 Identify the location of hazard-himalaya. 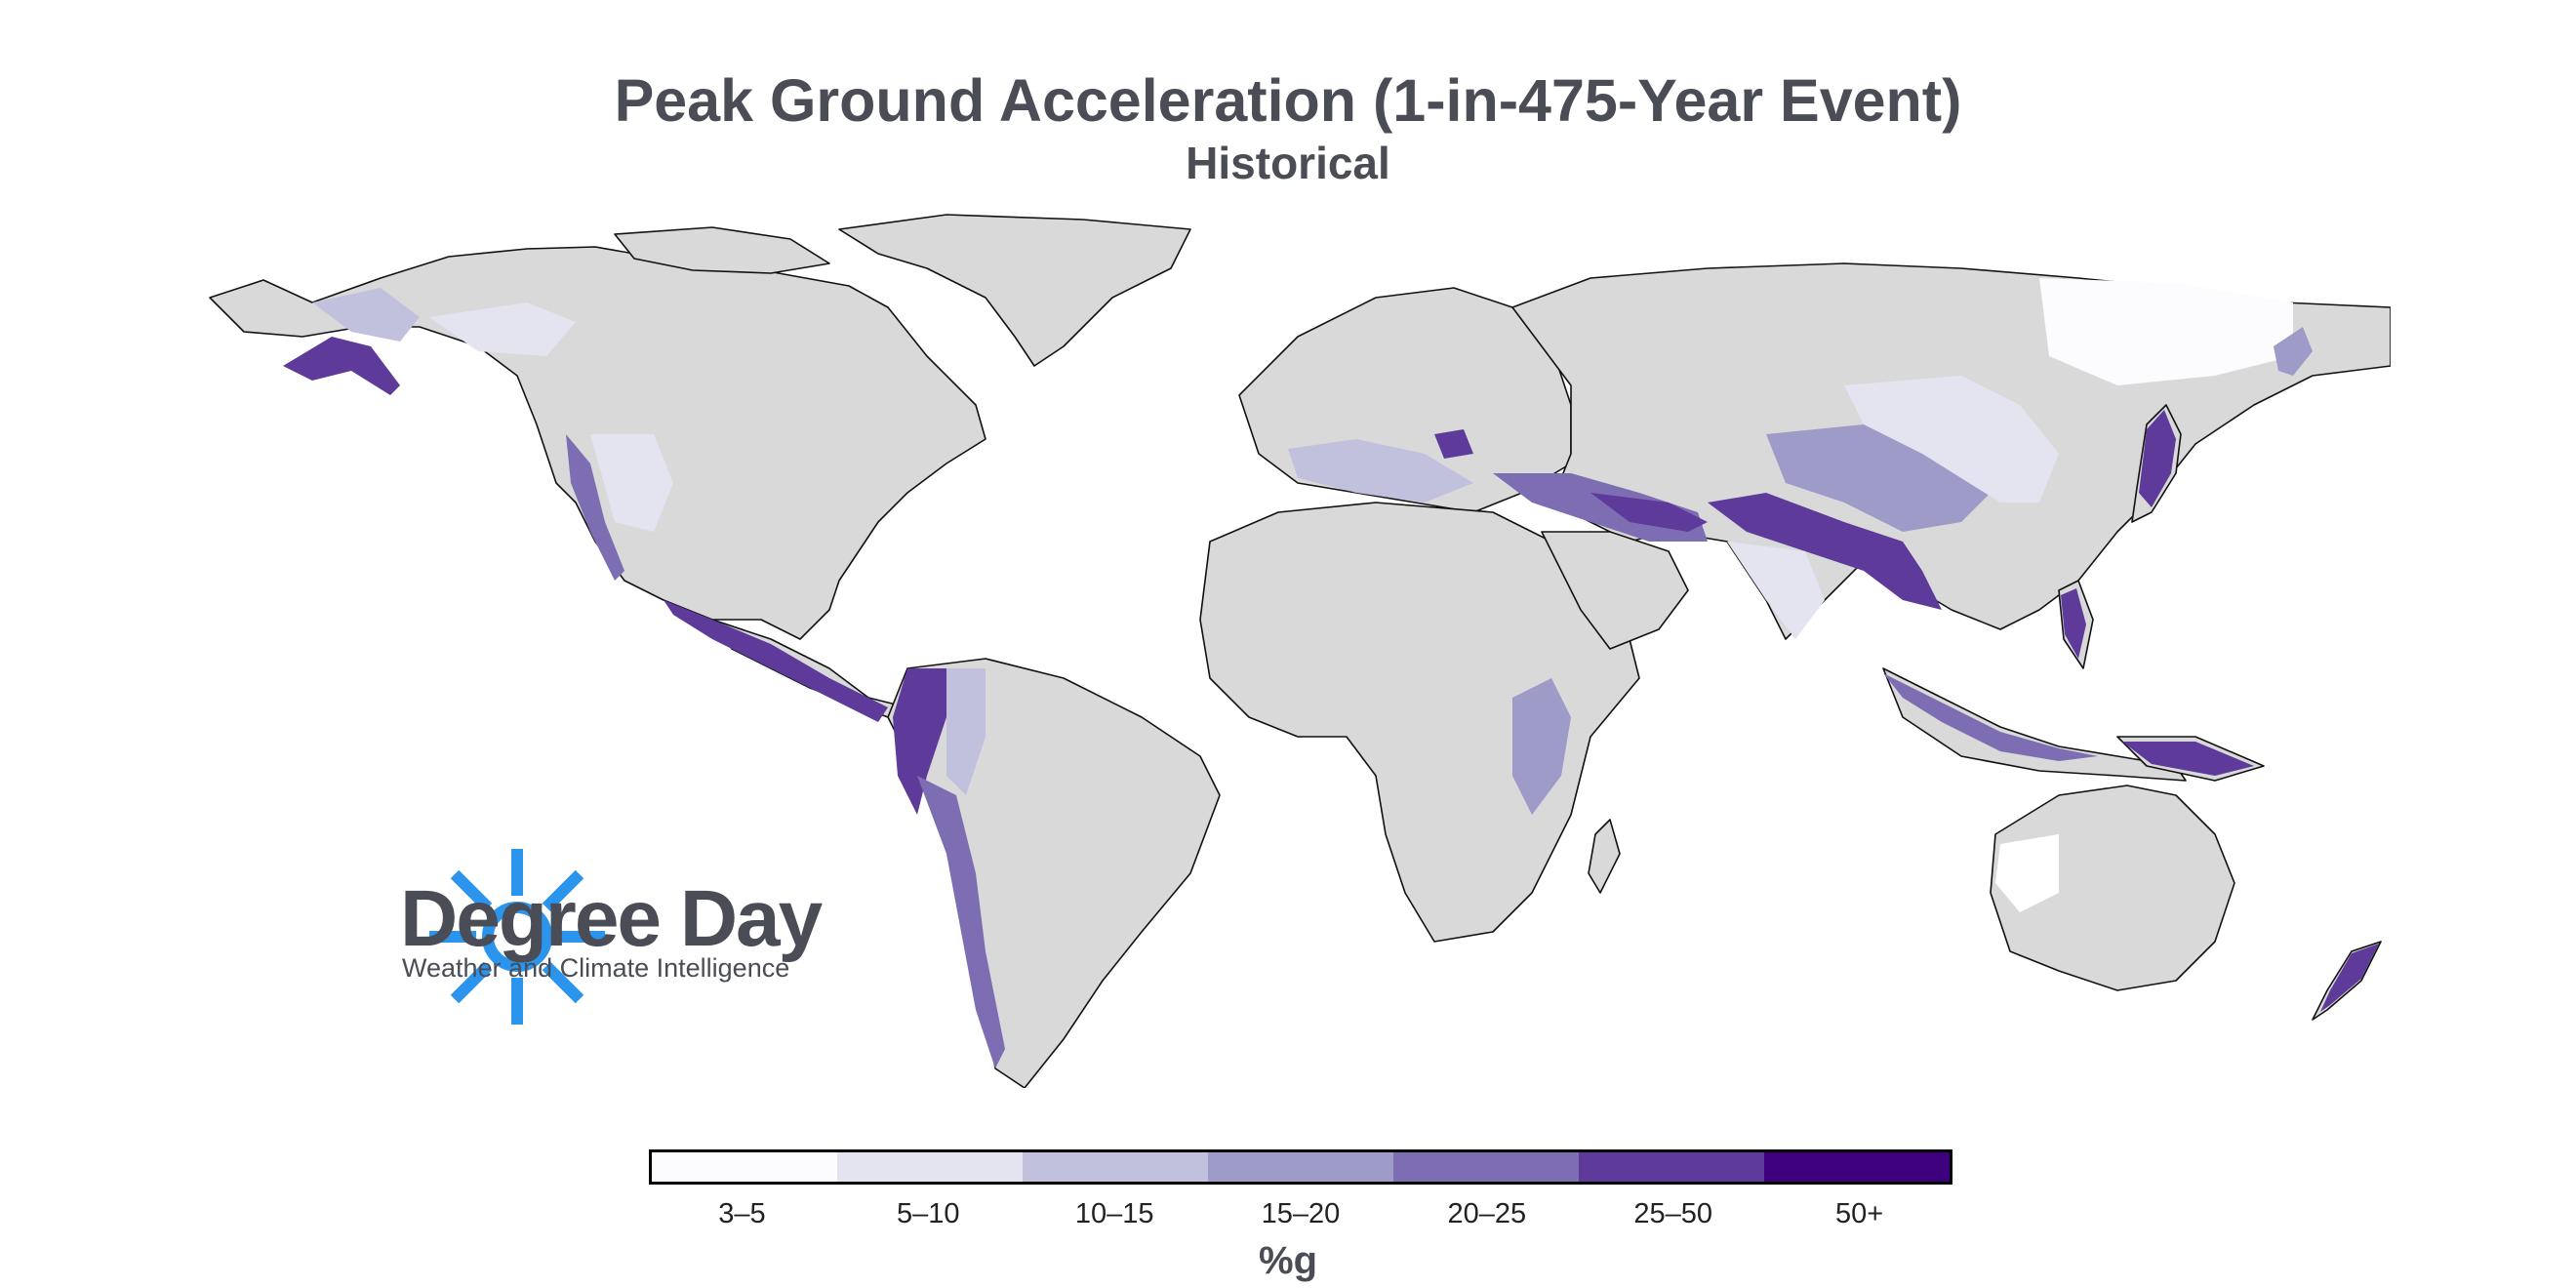
(1825, 551).